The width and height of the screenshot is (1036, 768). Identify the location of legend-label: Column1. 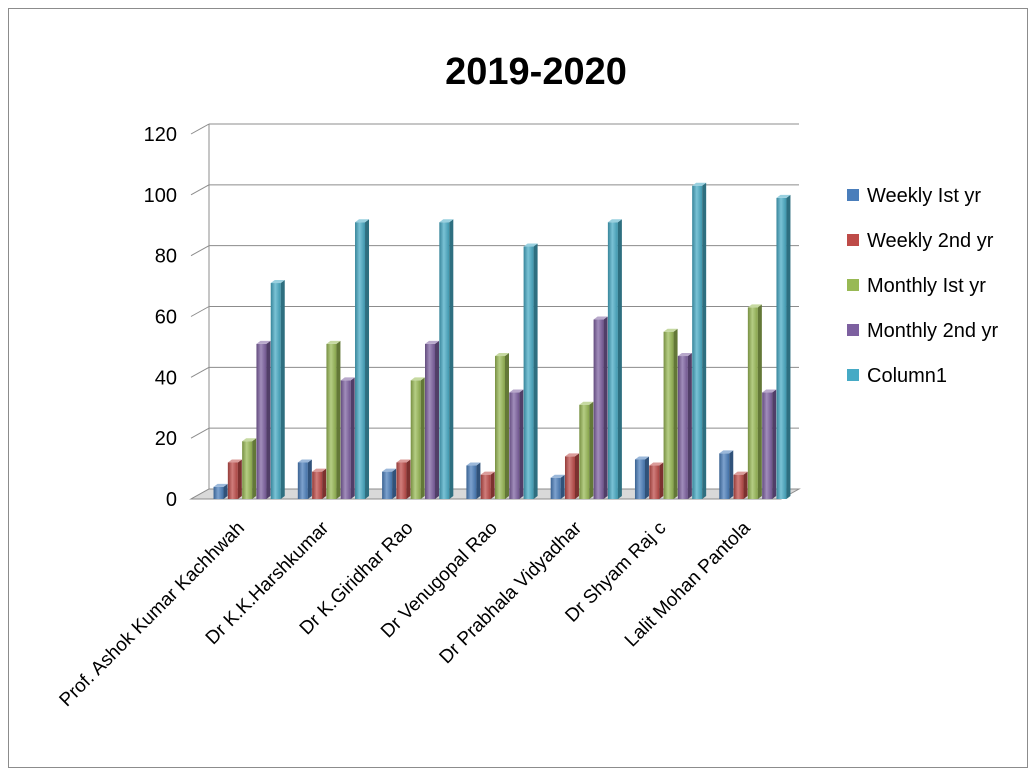
(907, 376).